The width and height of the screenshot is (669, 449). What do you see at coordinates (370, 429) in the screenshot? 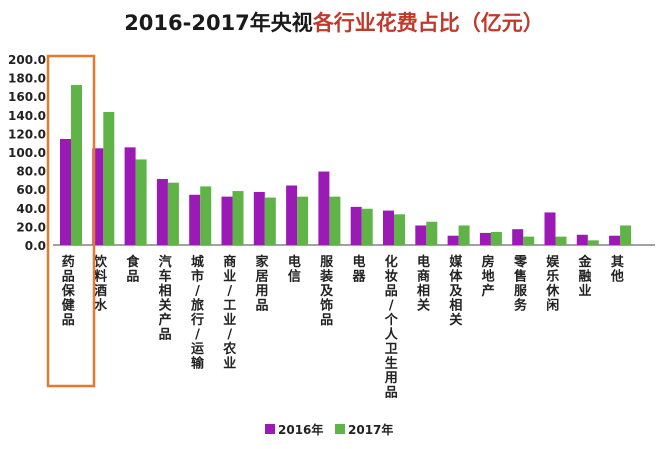
I see `legend-label: 2017年` at bounding box center [370, 429].